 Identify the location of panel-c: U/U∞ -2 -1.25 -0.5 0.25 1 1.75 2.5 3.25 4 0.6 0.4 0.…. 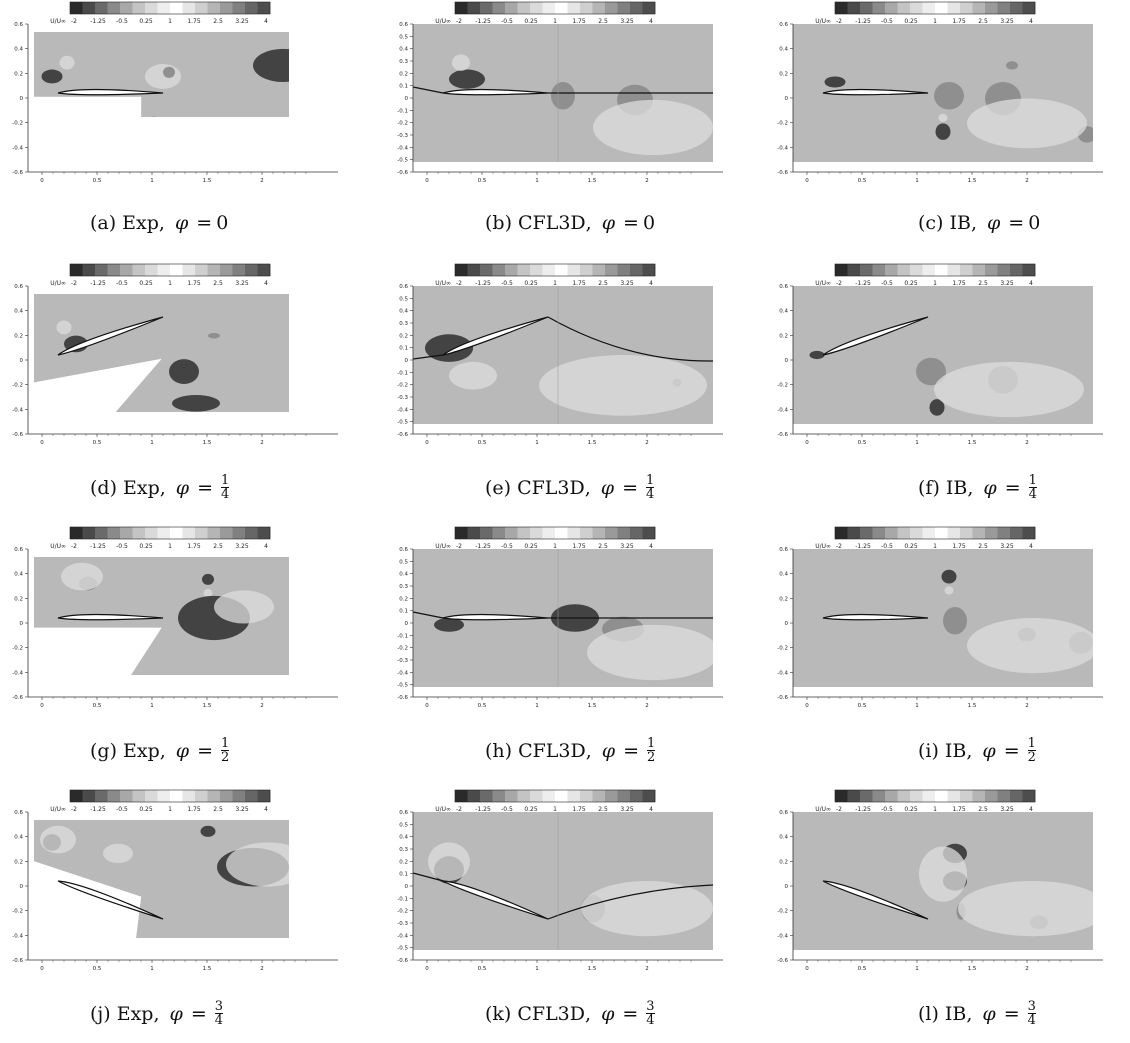
(947, 127).